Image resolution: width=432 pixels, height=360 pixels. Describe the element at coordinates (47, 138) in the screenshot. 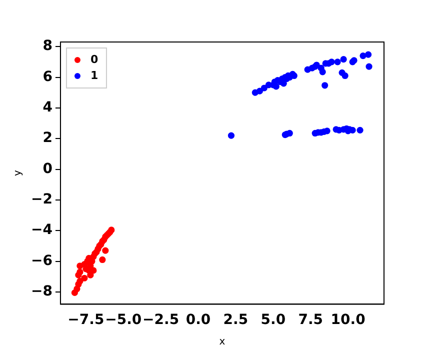

I see `y-tick-label: 2` at that location.